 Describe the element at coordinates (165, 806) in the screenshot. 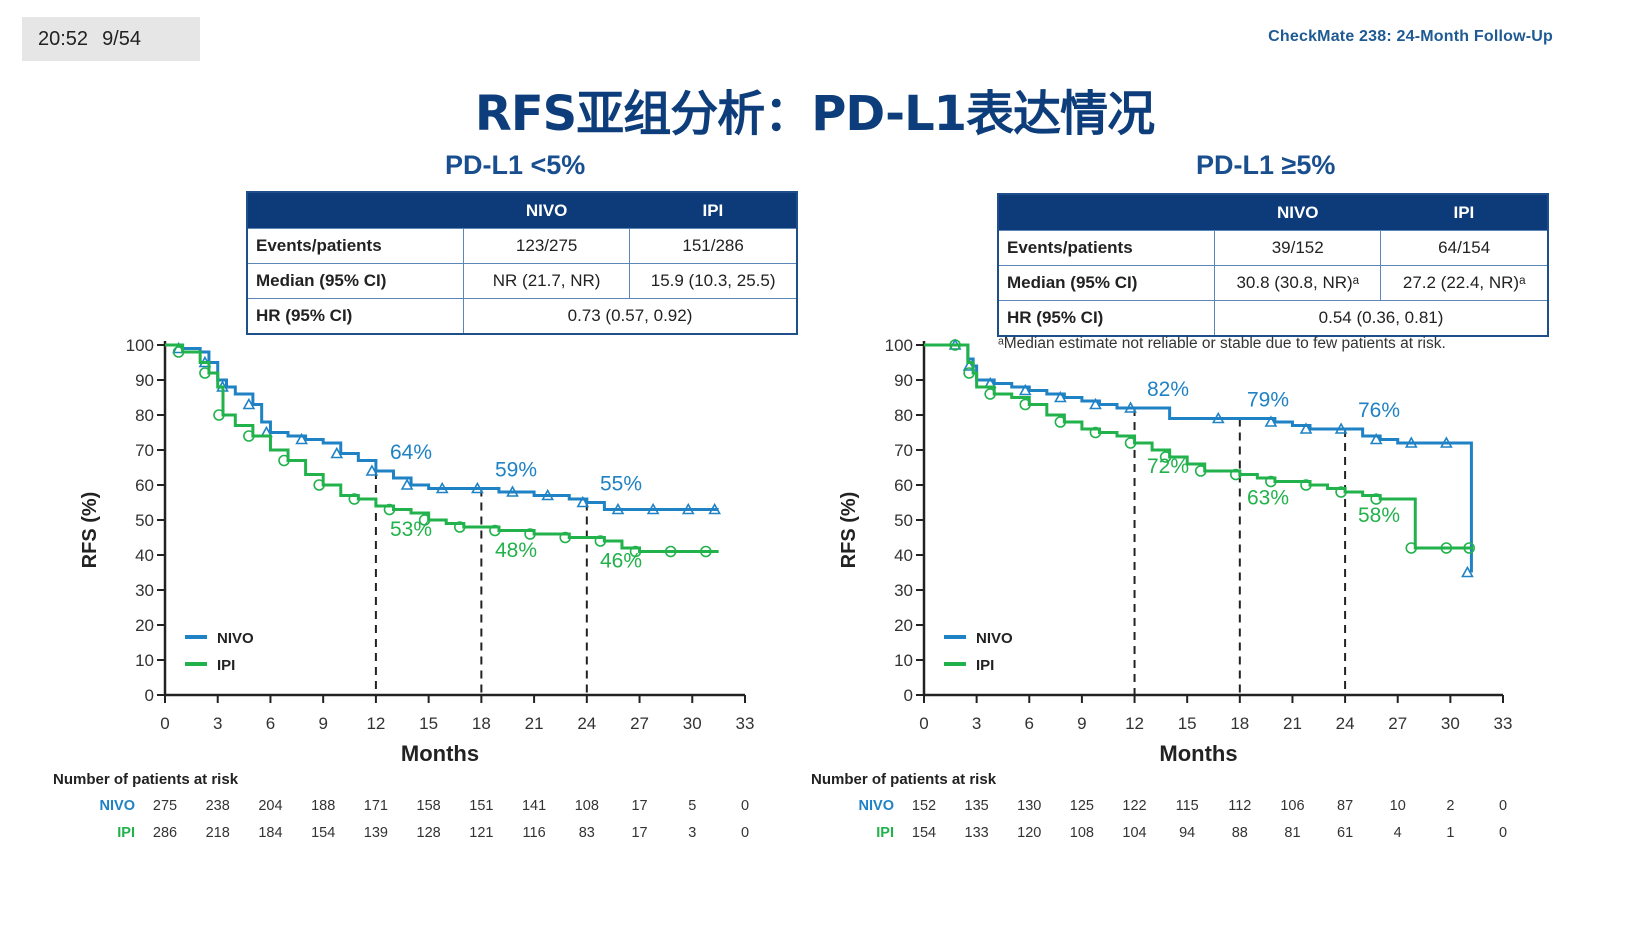

I see `risk-value: 275` at that location.